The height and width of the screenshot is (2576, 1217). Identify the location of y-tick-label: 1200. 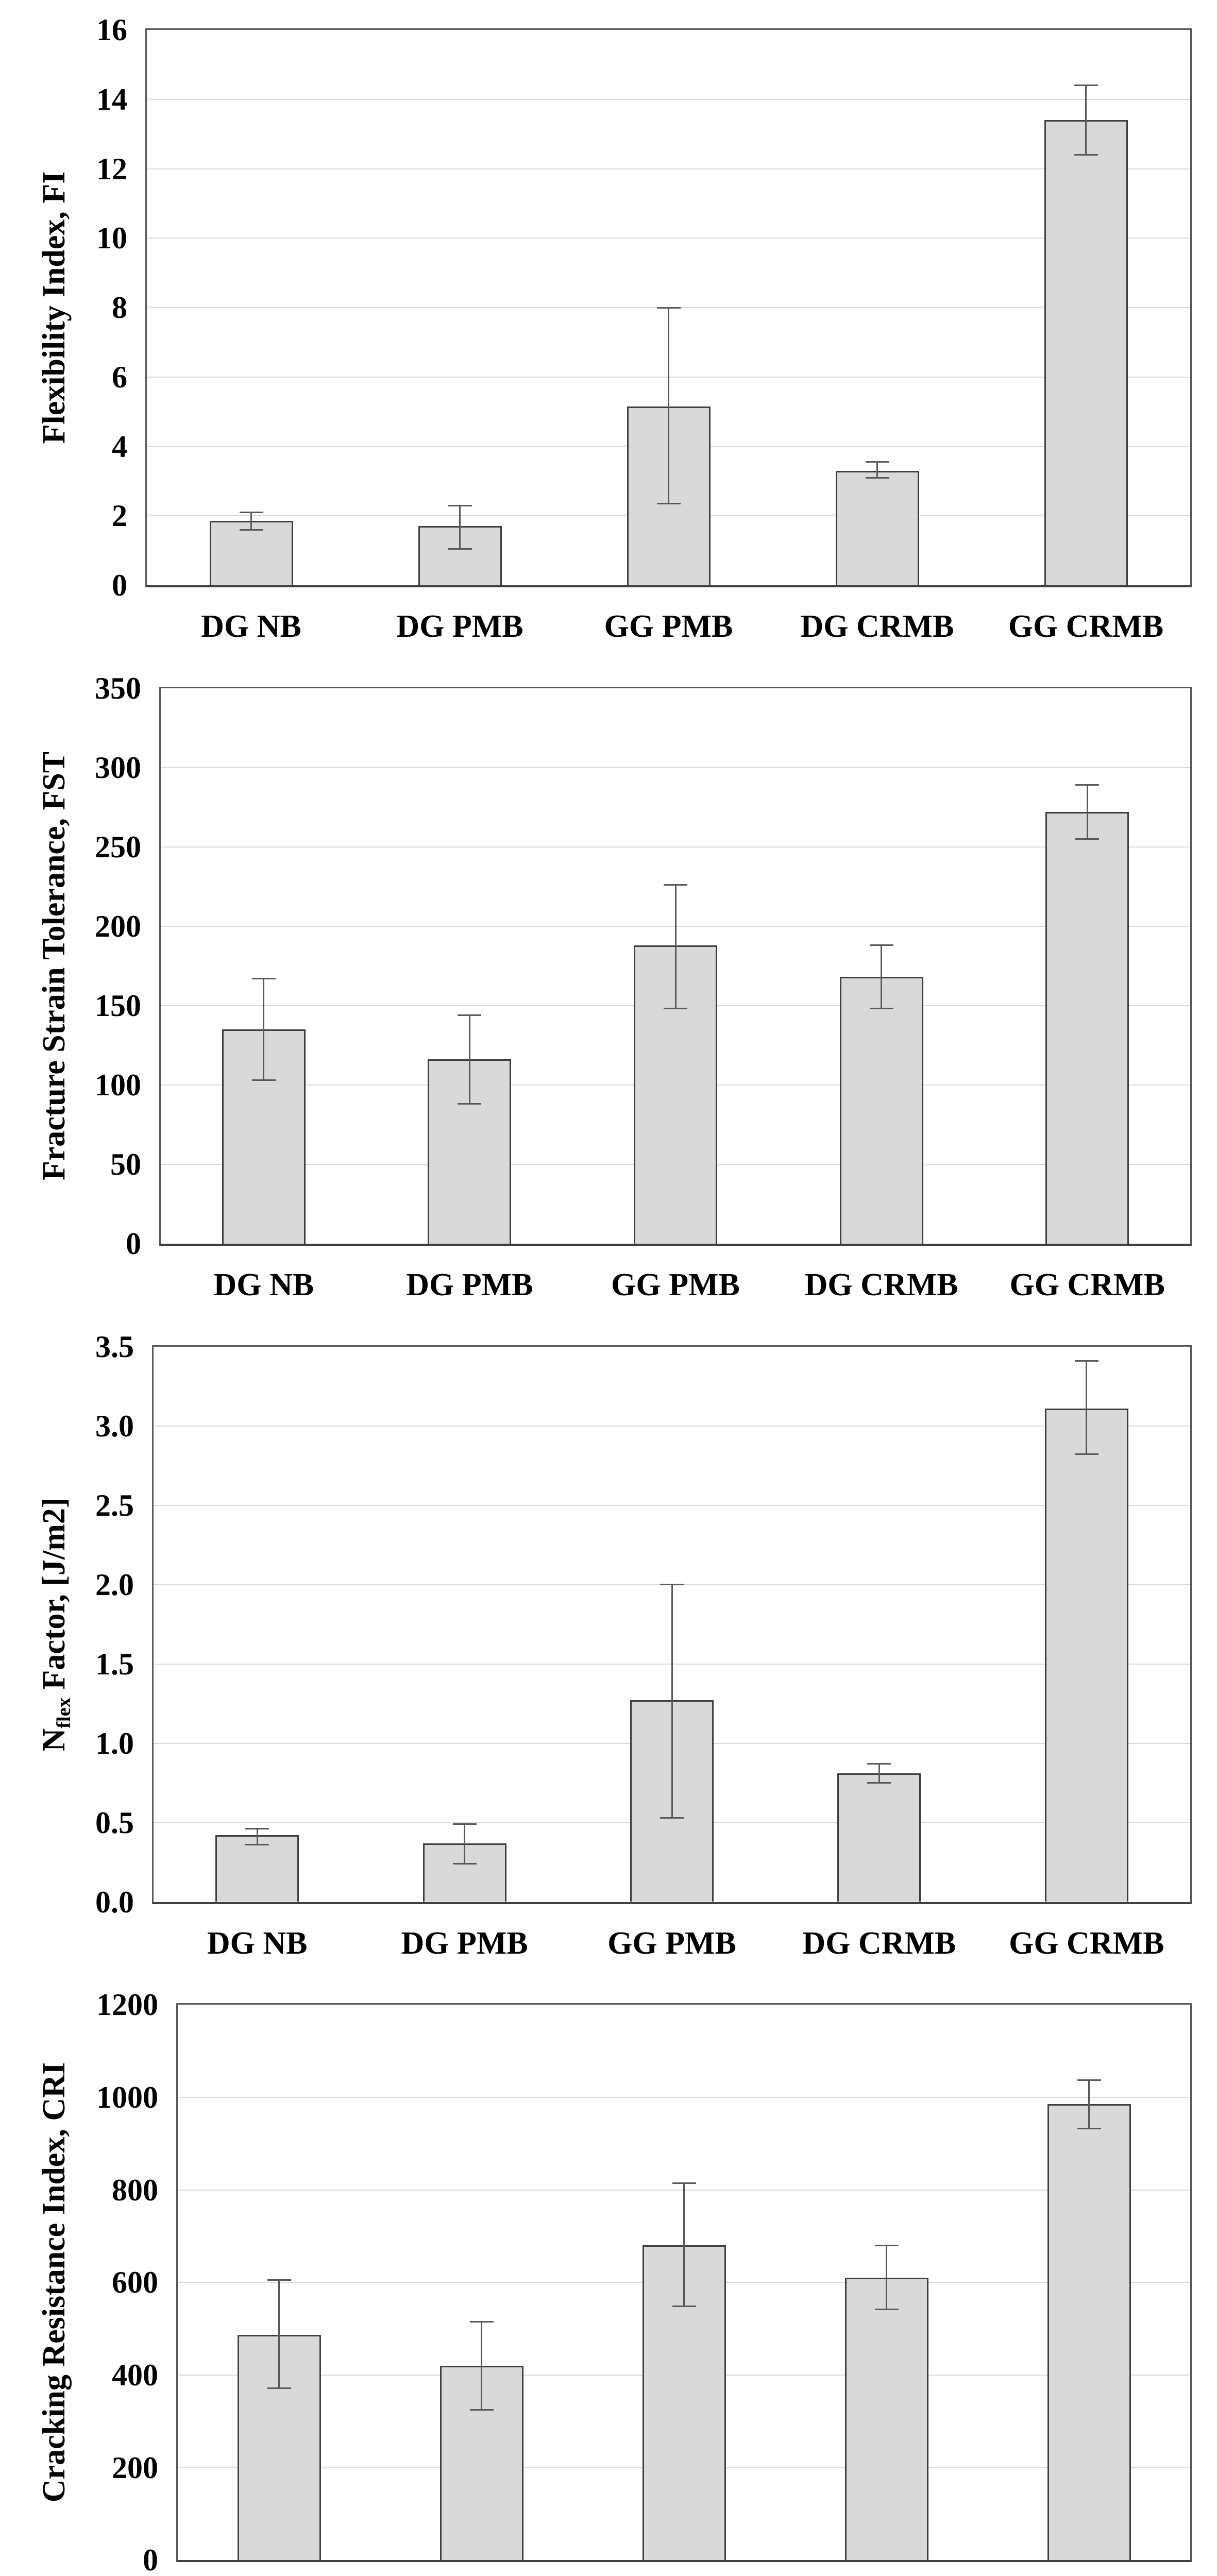
(127, 2005).